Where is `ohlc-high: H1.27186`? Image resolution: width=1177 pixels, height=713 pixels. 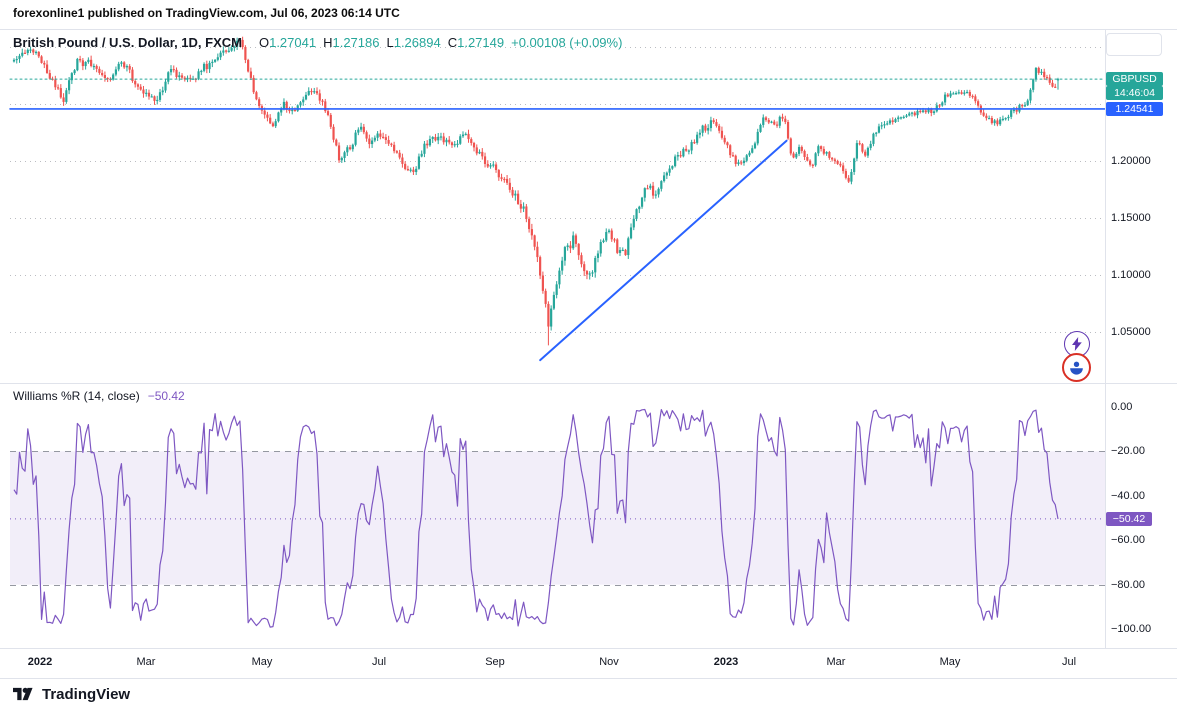 ohlc-high: H1.27186 is located at coordinates (351, 42).